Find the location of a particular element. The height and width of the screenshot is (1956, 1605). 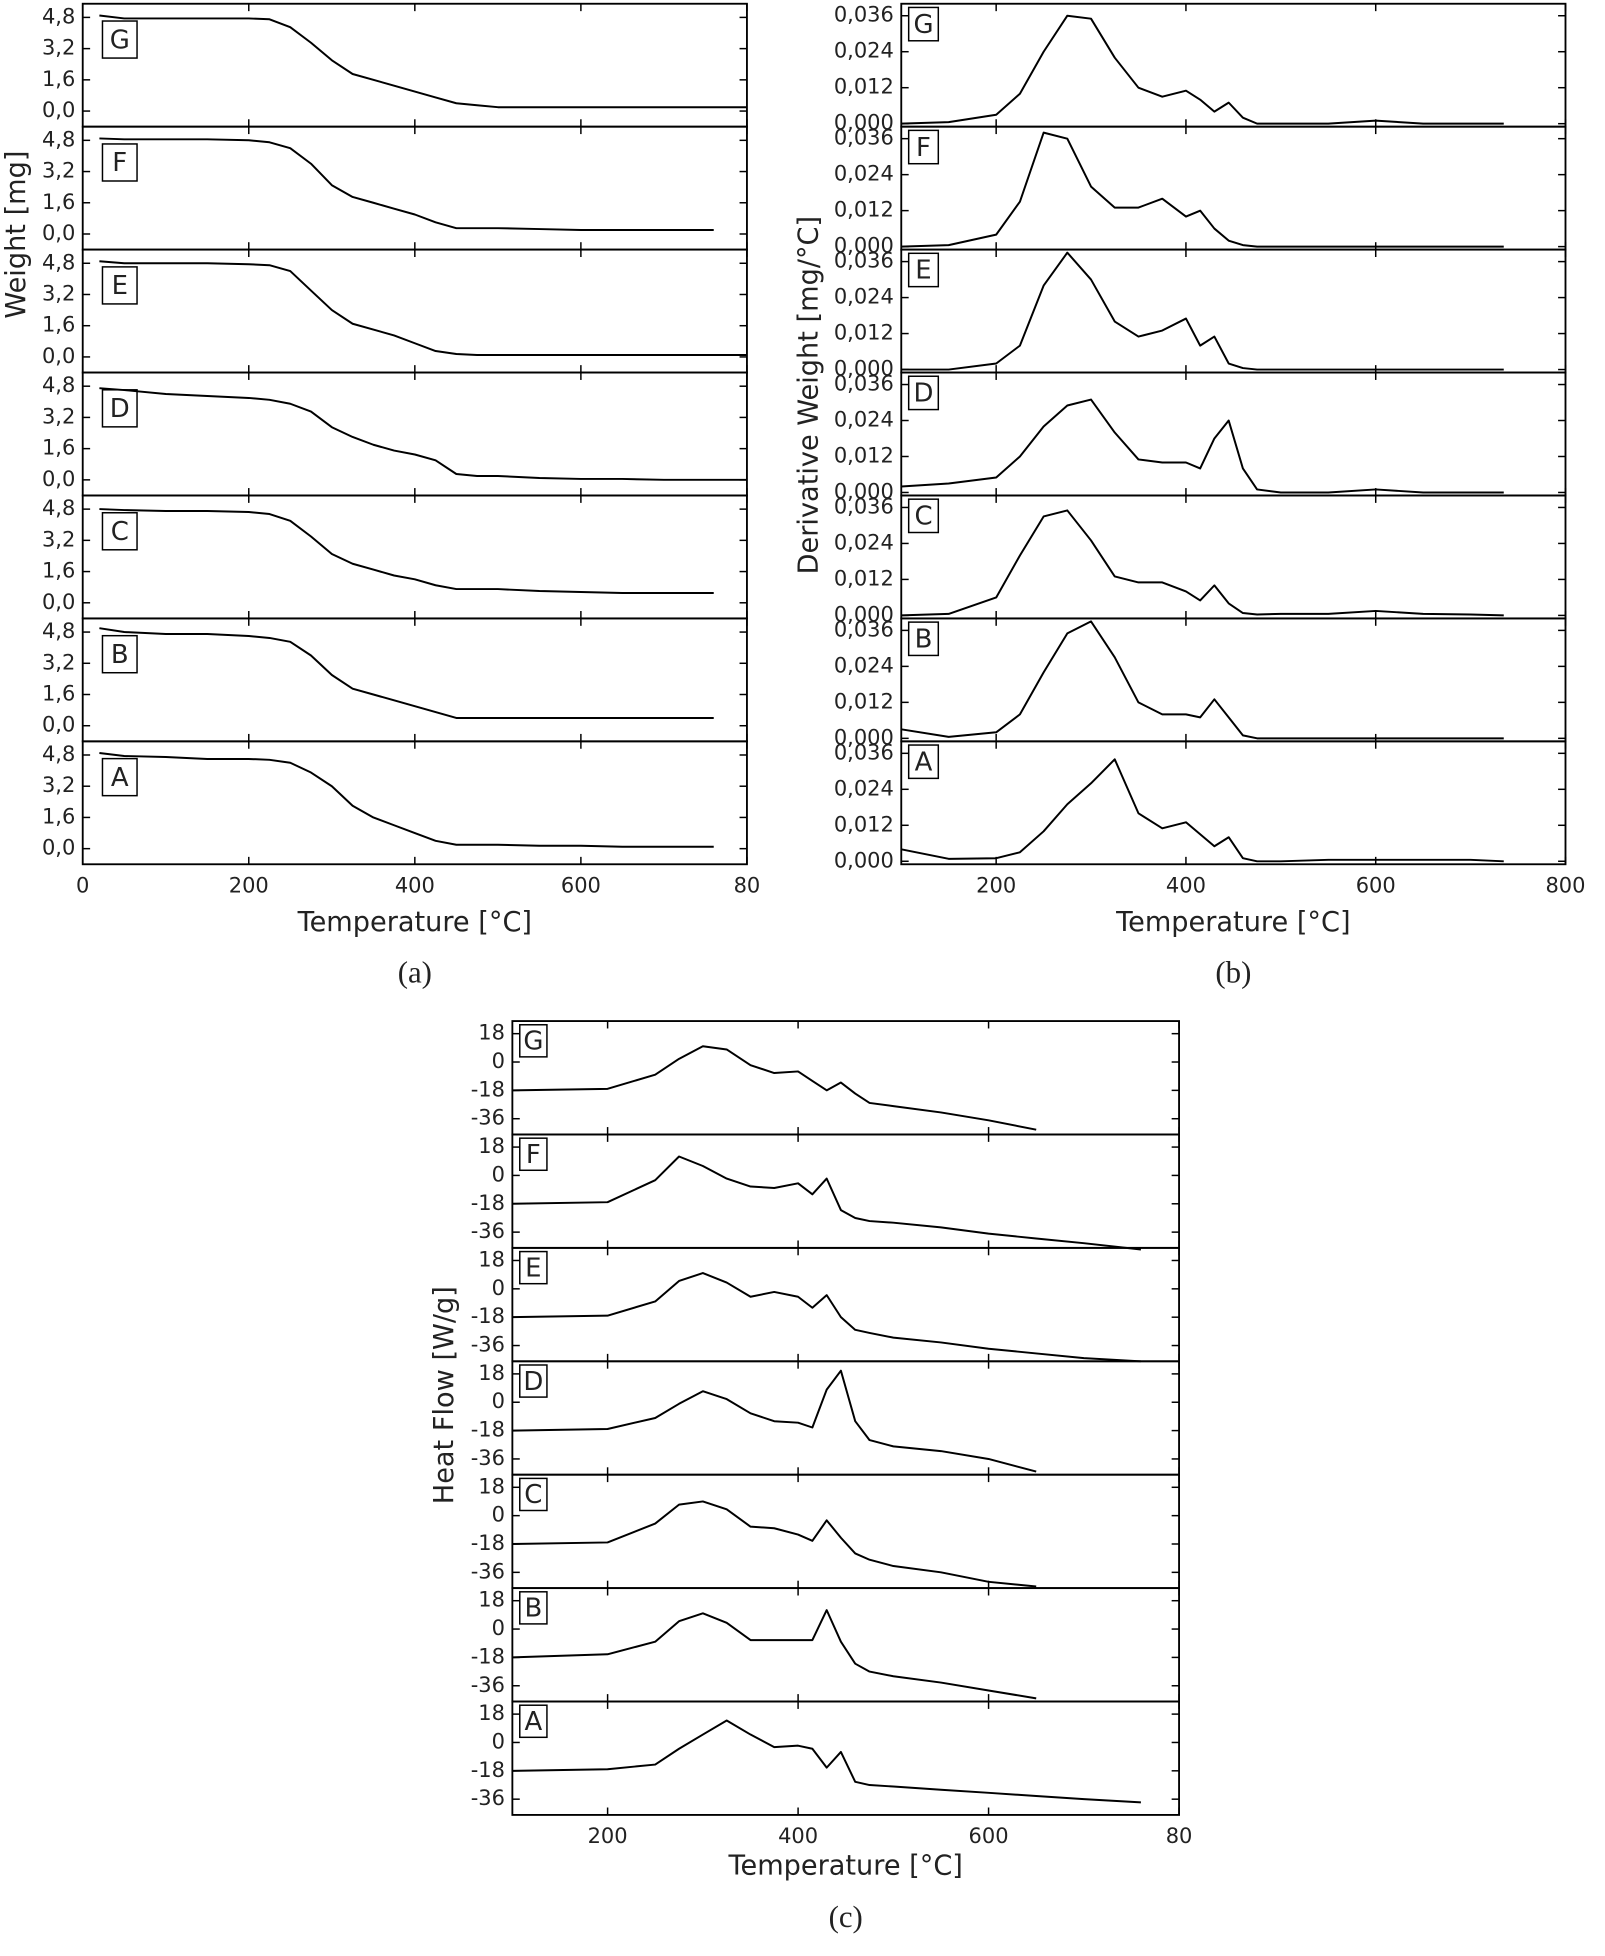

subplot-label: A is located at coordinates (924, 762).